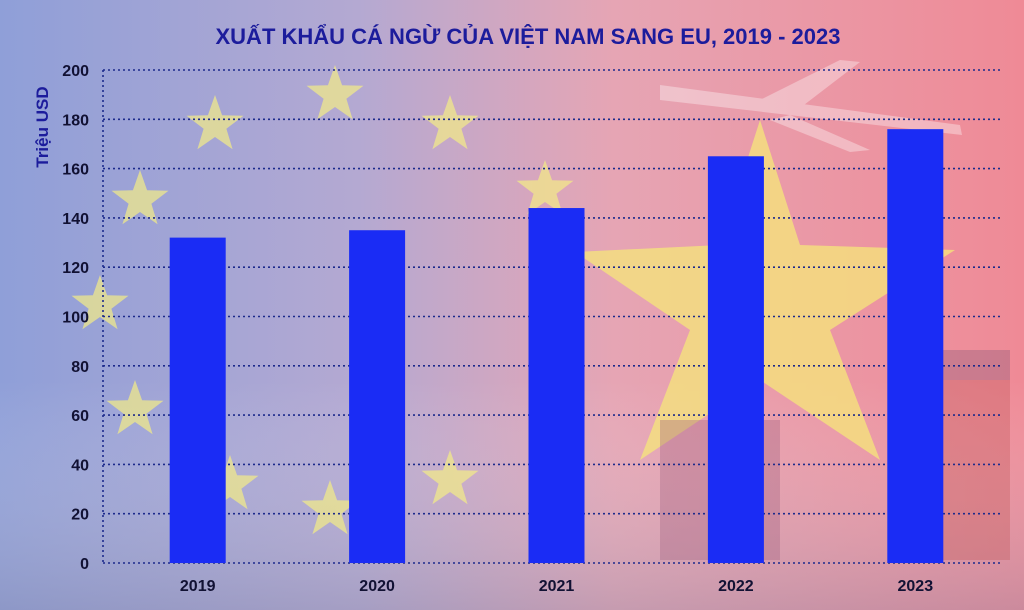 This screenshot has width=1024, height=610. I want to click on y-axis-ticks: 0 20 40 60 80 100 120 140 160 180 200, so click(75, 318).